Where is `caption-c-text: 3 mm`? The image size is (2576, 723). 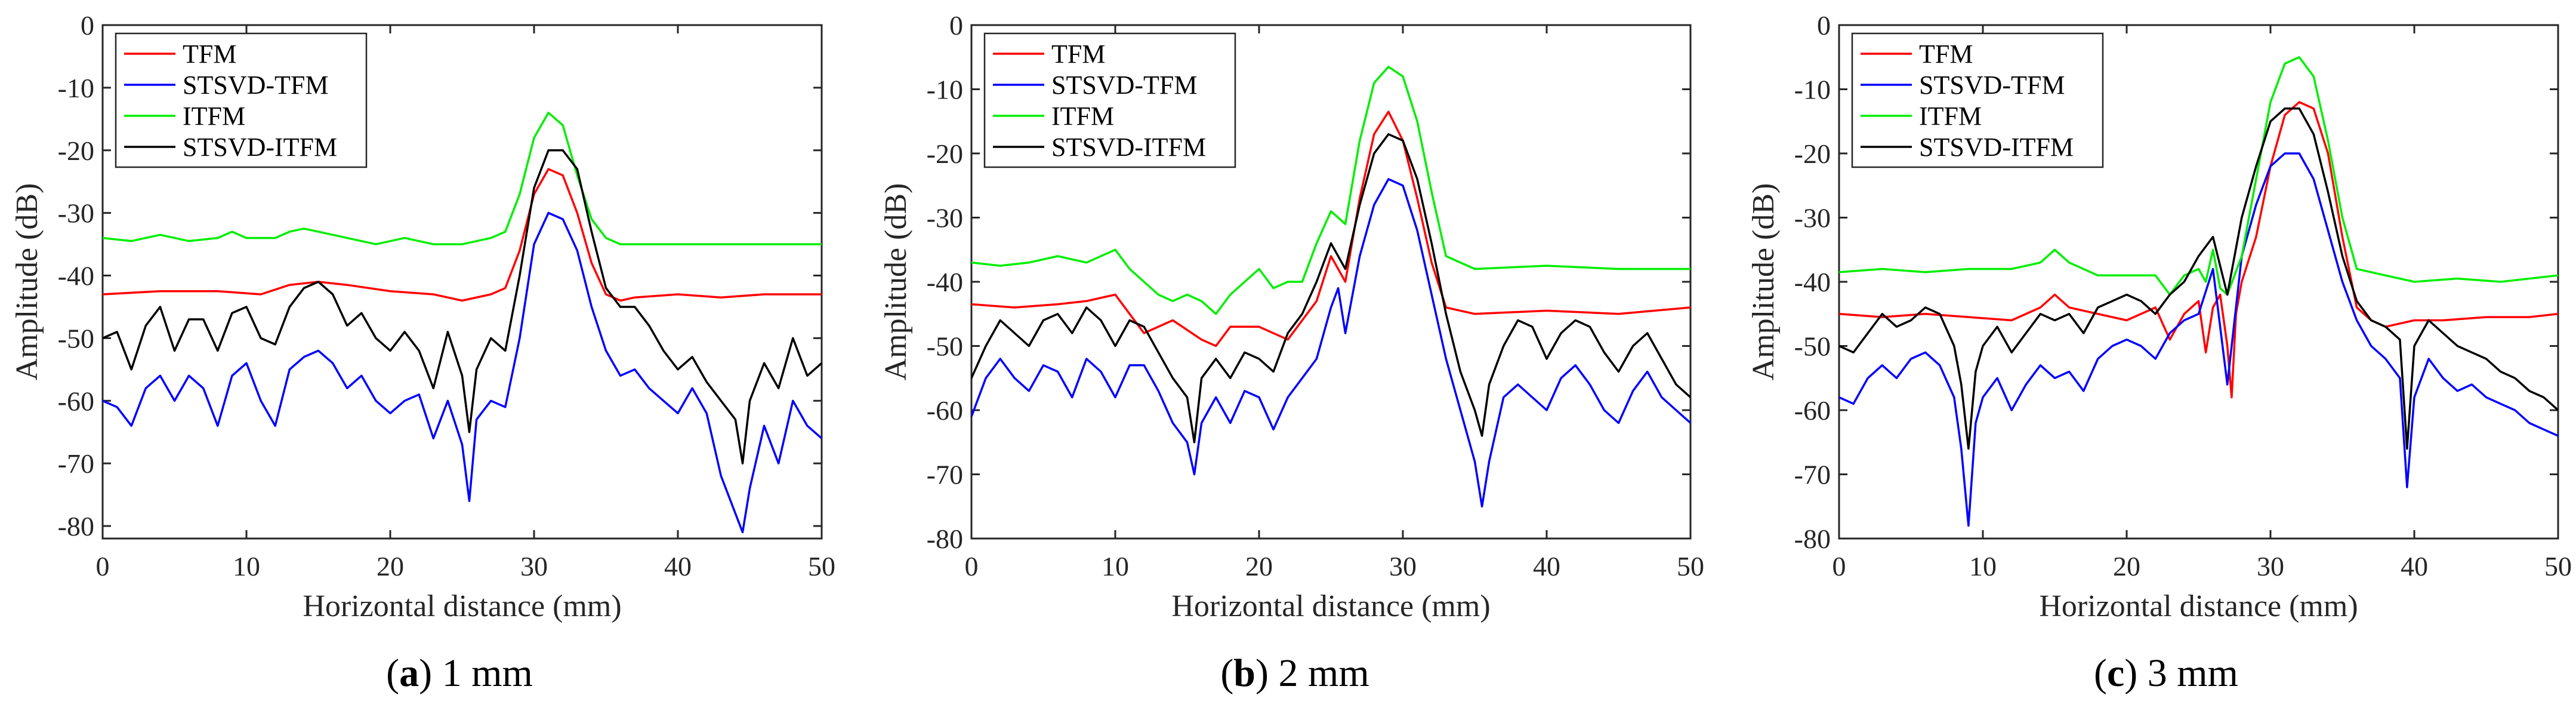 caption-c-text: 3 mm is located at coordinates (2192, 673).